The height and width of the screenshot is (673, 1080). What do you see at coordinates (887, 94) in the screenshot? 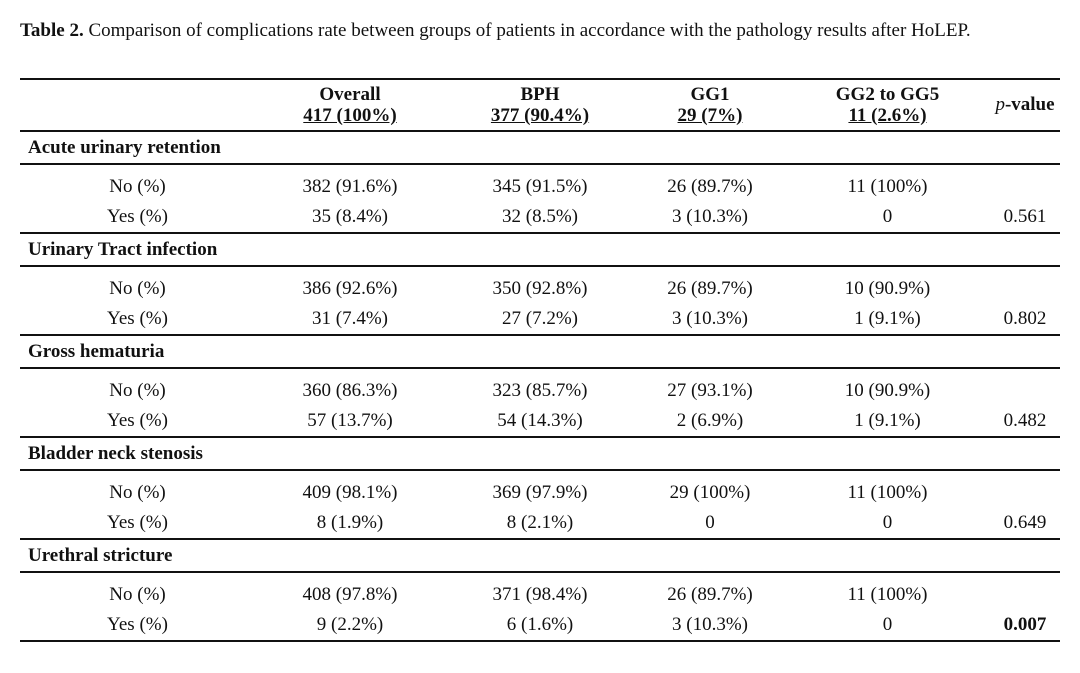
I see `header-gg2-to-gg5-name: GG2 to GG5` at bounding box center [887, 94].